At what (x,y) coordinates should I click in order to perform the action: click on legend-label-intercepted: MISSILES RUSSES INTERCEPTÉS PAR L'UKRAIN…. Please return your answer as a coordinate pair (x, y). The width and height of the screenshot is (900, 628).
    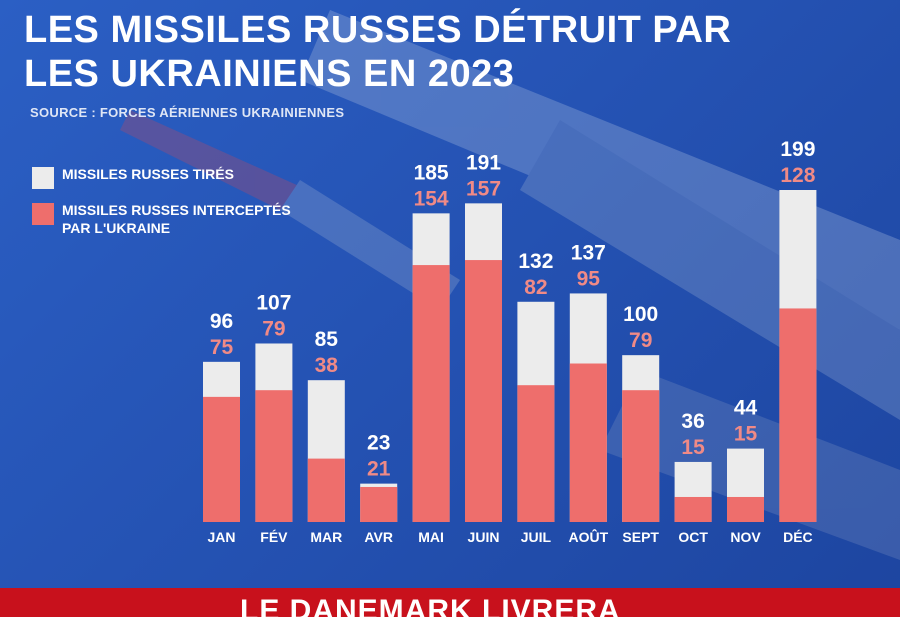
    Looking at the image, I should click on (176, 219).